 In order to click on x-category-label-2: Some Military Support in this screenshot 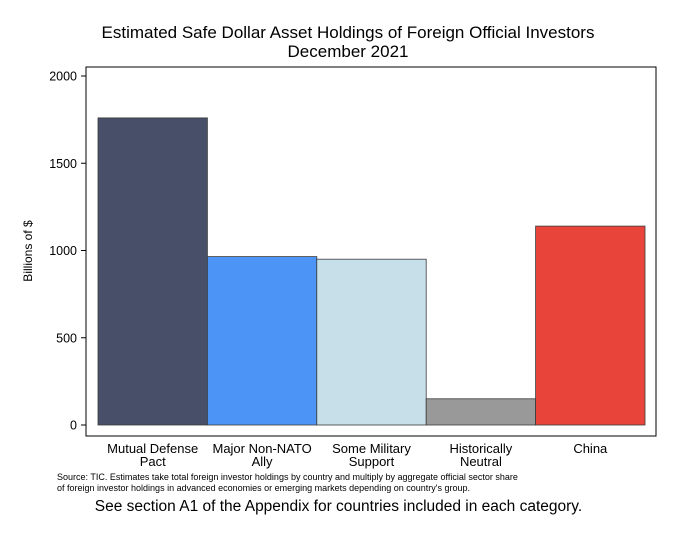, I will do `click(371, 455)`.